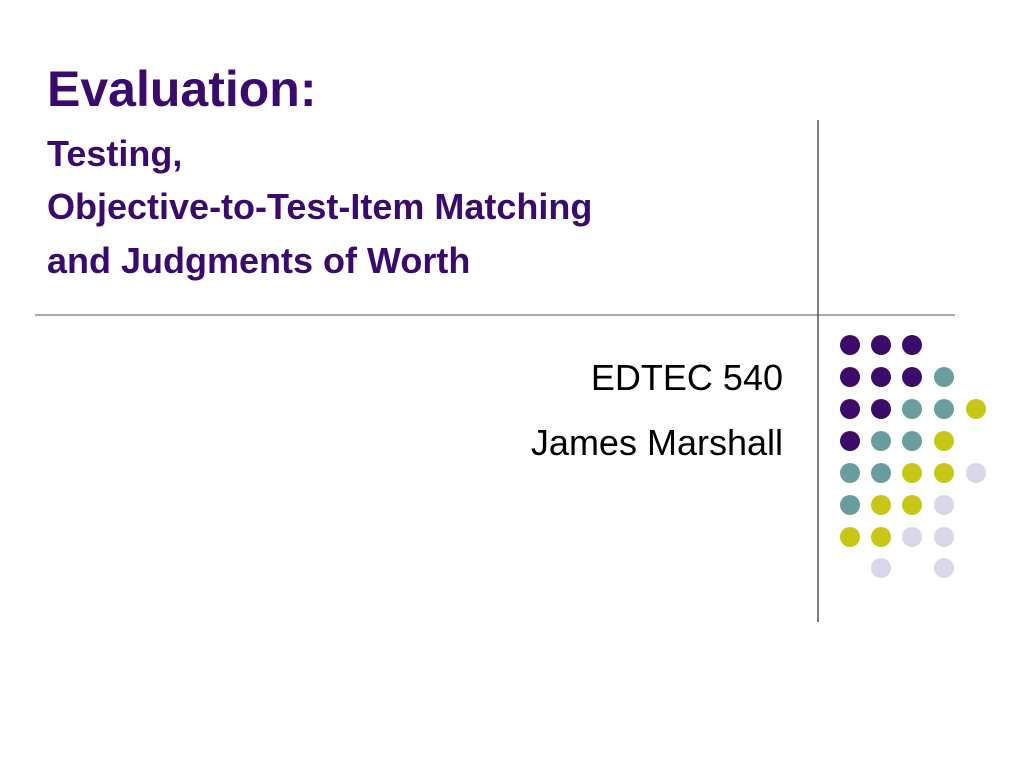 This screenshot has height=772, width=1024. What do you see at coordinates (657, 442) in the screenshot?
I see `subtitle-line: James Marshall` at bounding box center [657, 442].